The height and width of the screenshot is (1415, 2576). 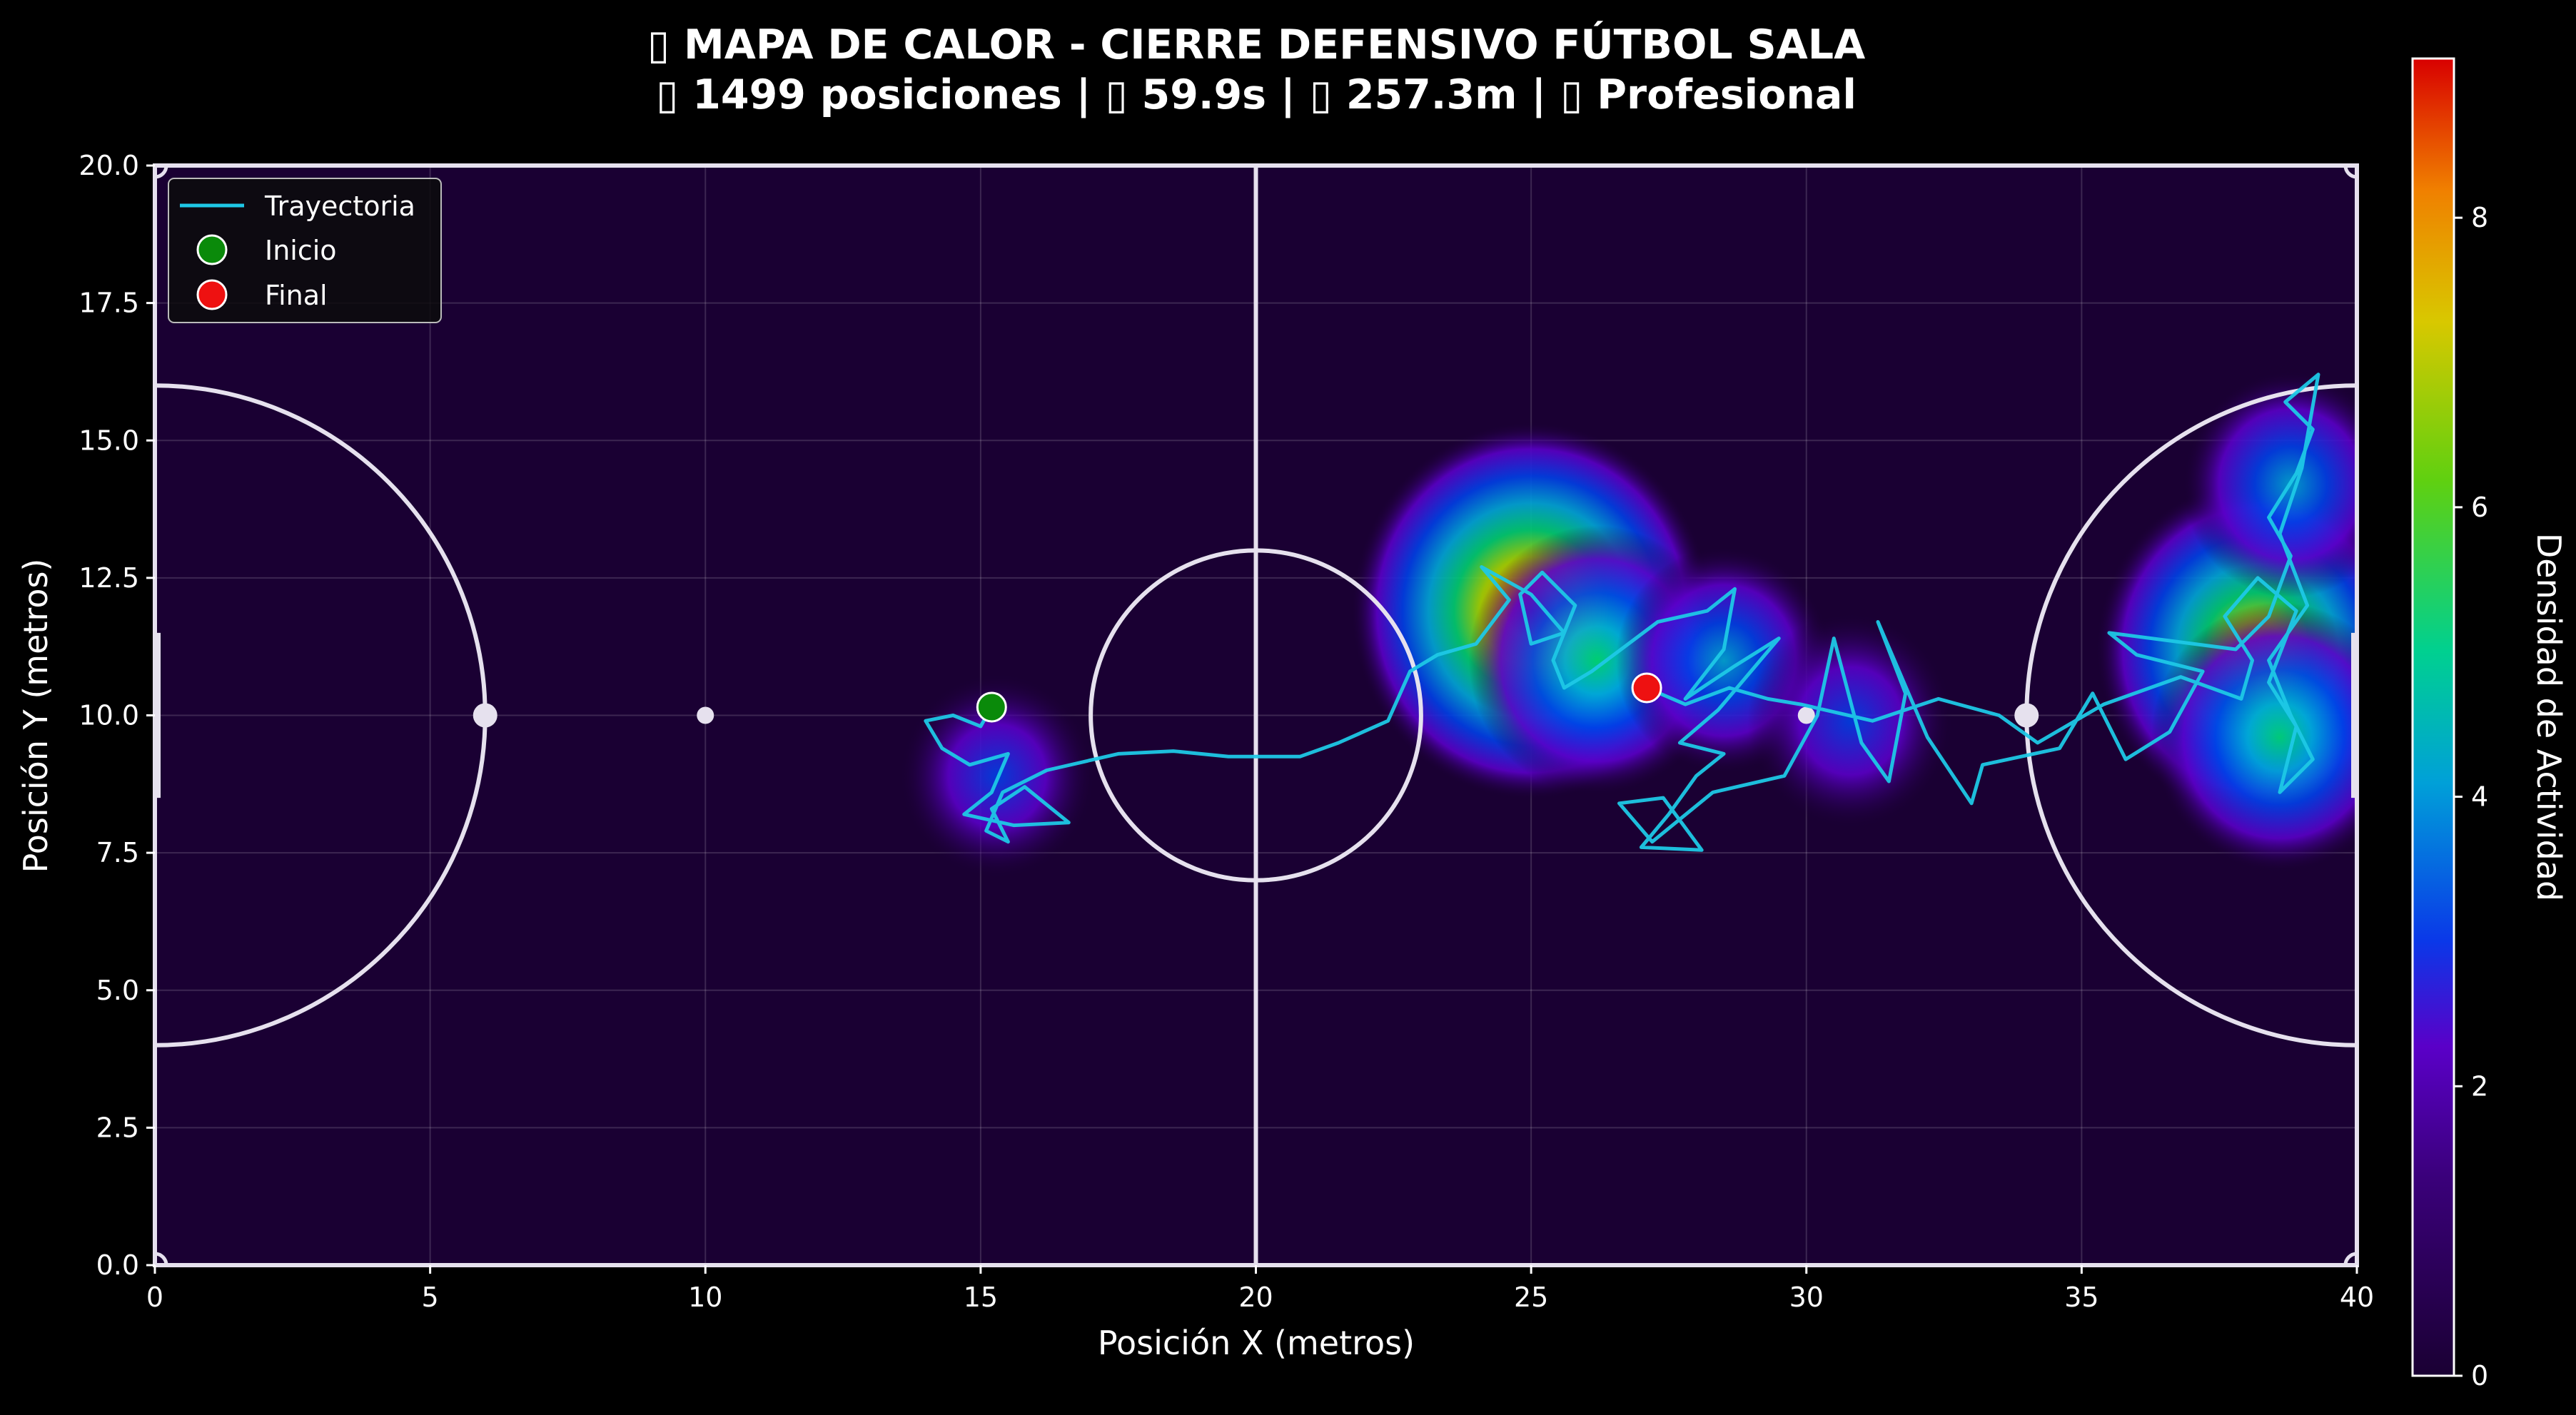 What do you see at coordinates (1256, 1343) in the screenshot?
I see `x-axis-label: Posición X (metros)` at bounding box center [1256, 1343].